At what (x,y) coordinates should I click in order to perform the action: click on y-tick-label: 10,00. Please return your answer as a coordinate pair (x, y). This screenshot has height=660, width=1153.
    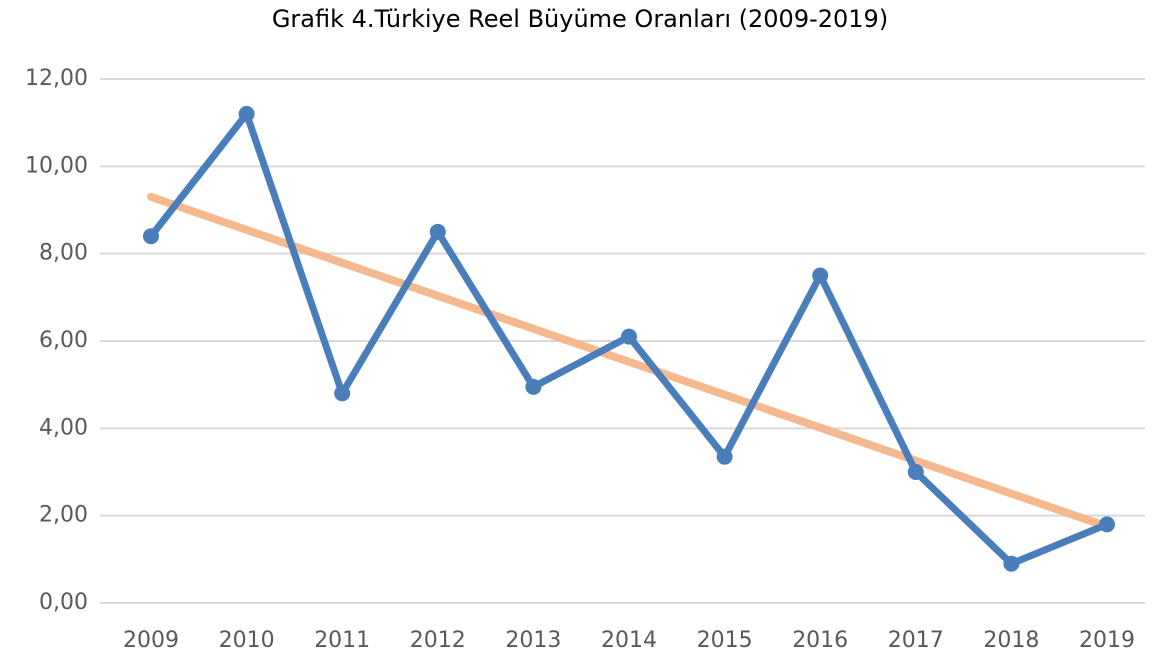
    Looking at the image, I should click on (56, 165).